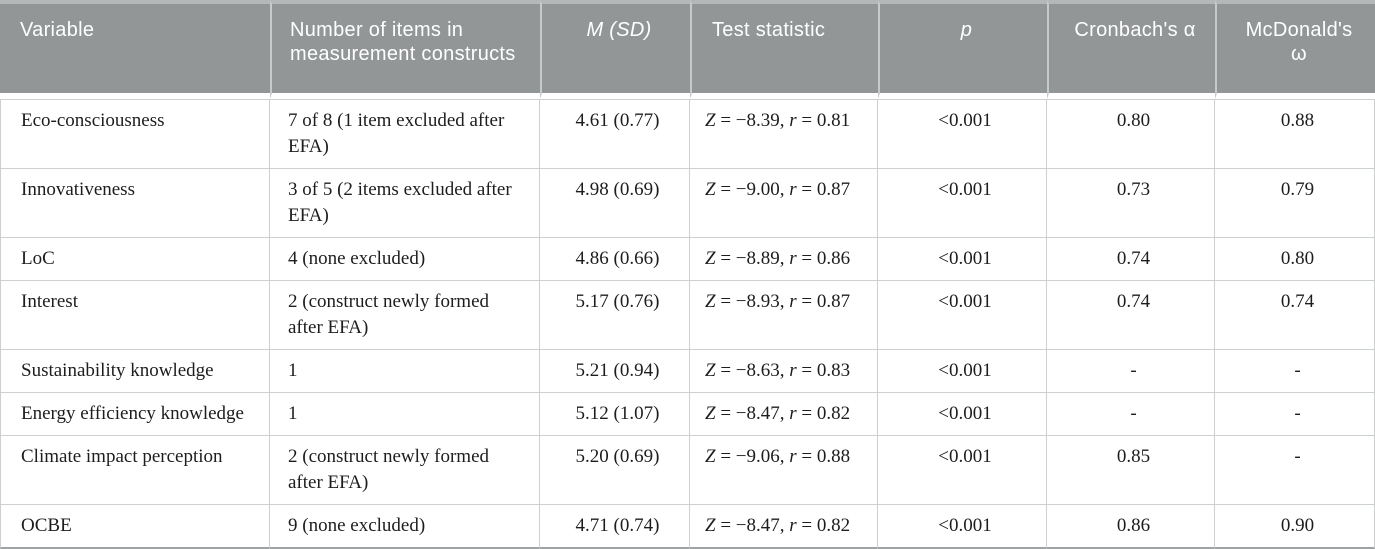  What do you see at coordinates (1131, 134) in the screenshot?
I see `cell-cronbach-alpha: 0.80` at bounding box center [1131, 134].